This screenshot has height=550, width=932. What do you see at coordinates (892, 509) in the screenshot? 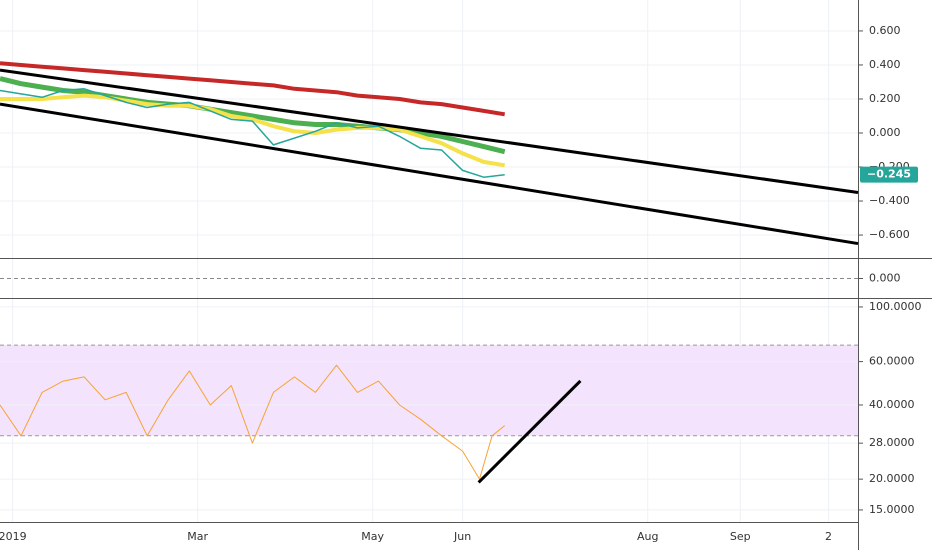
I see `y-tick-label: 15.0000` at bounding box center [892, 509].